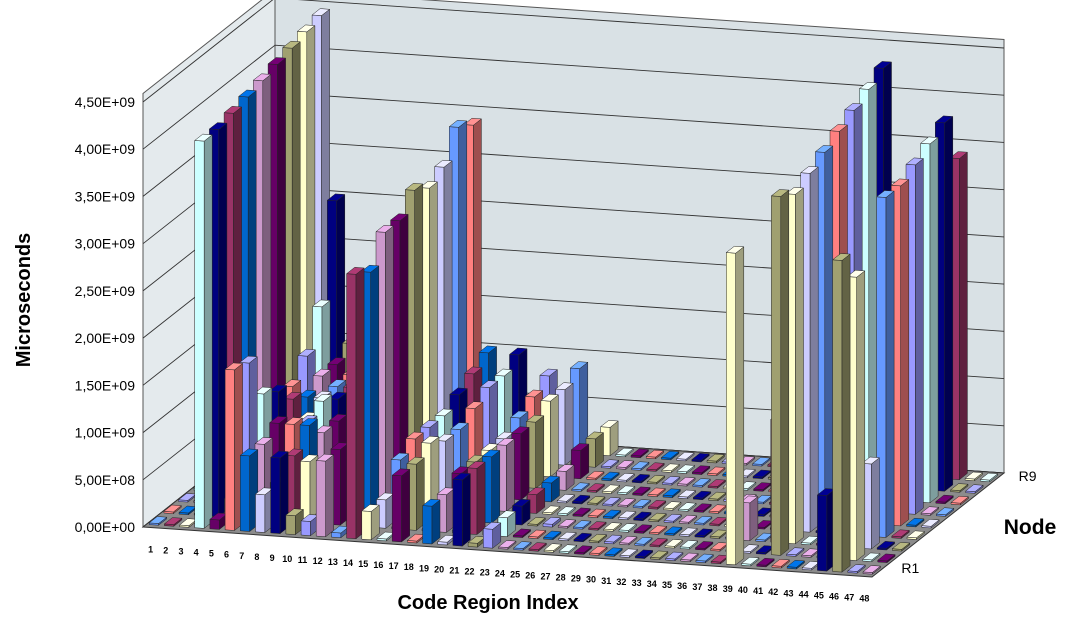 The width and height of the screenshot is (1068, 617). I want to click on depth-tick-labels: R1 R9, so click(968, 522).